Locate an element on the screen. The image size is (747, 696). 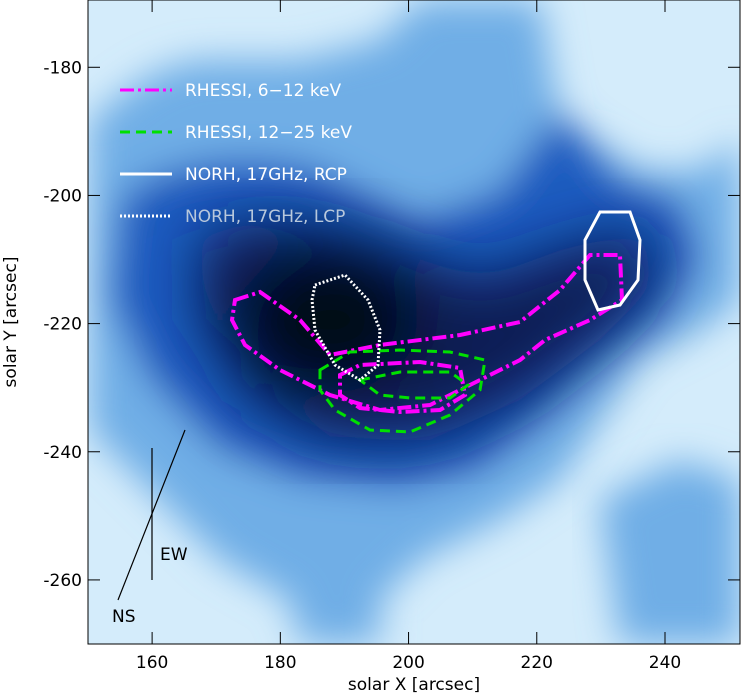
ew-label: EW is located at coordinates (174, 555).